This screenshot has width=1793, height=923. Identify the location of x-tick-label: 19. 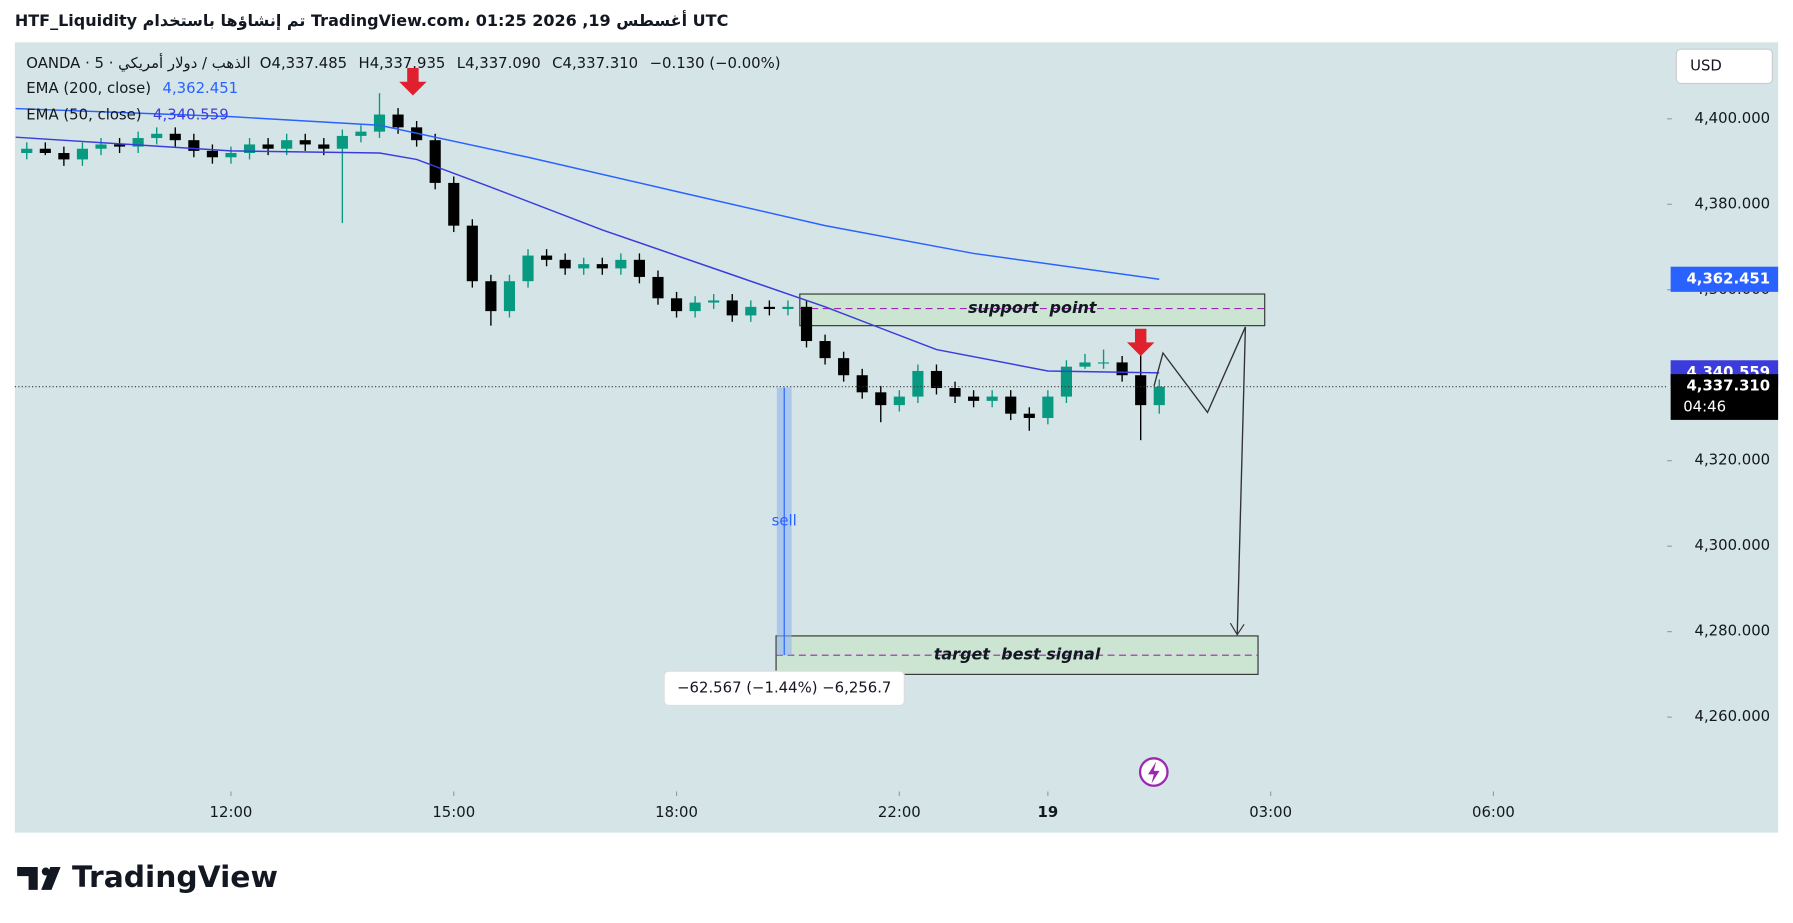
(1048, 812).